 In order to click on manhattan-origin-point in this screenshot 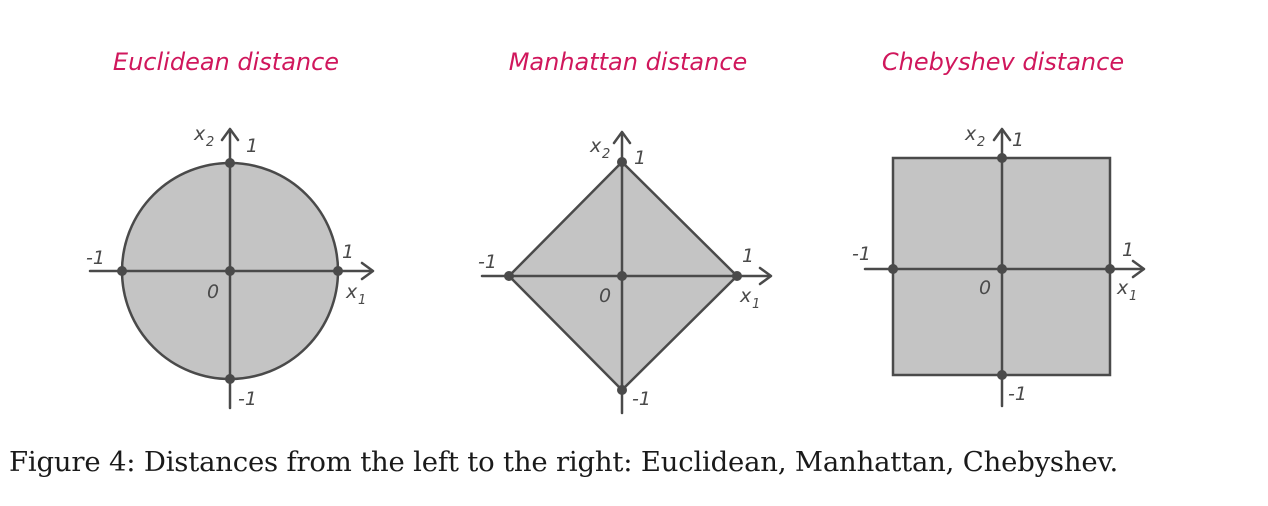, I will do `click(622, 276)`.